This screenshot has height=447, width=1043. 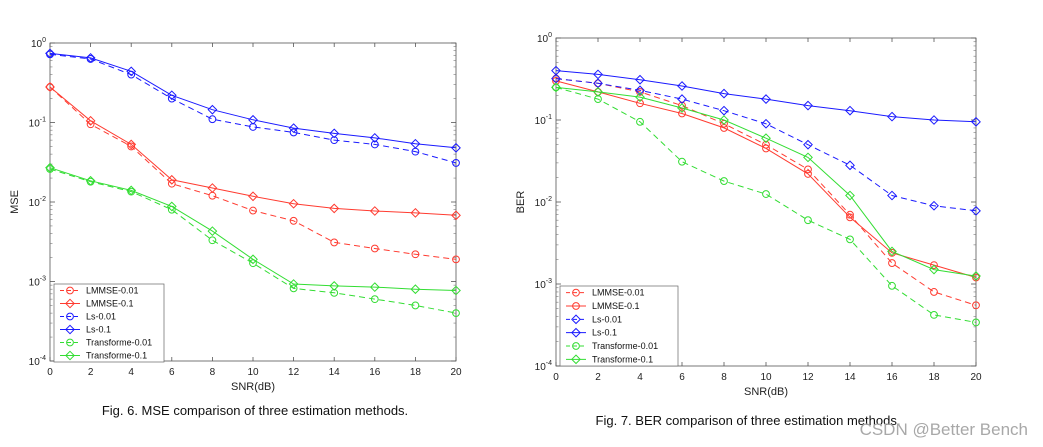 I want to click on mse-series-line, so click(x=253, y=241).